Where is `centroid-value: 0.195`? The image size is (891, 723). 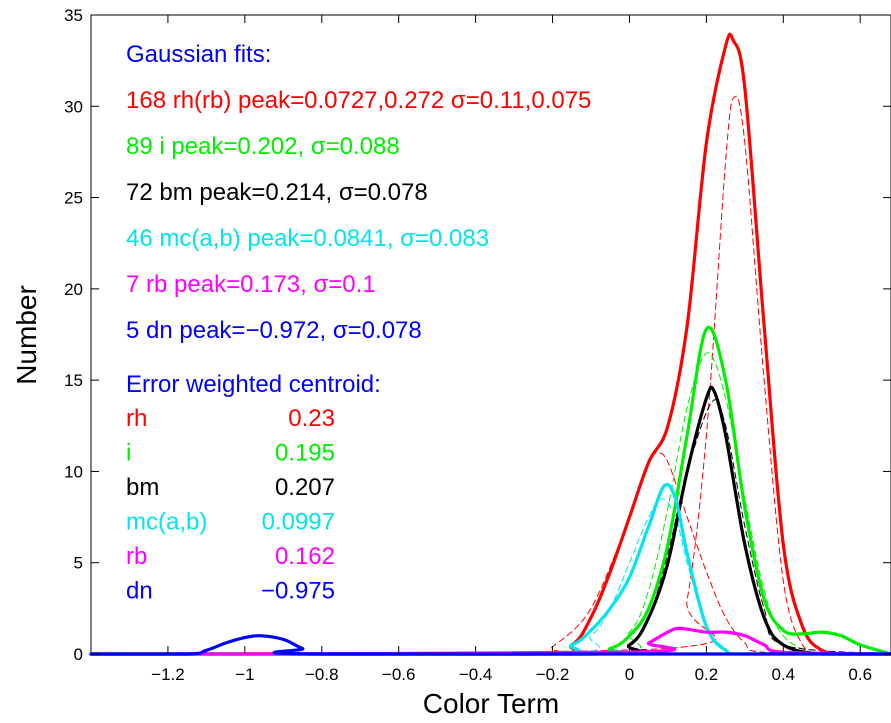 centroid-value: 0.195 is located at coordinates (305, 453).